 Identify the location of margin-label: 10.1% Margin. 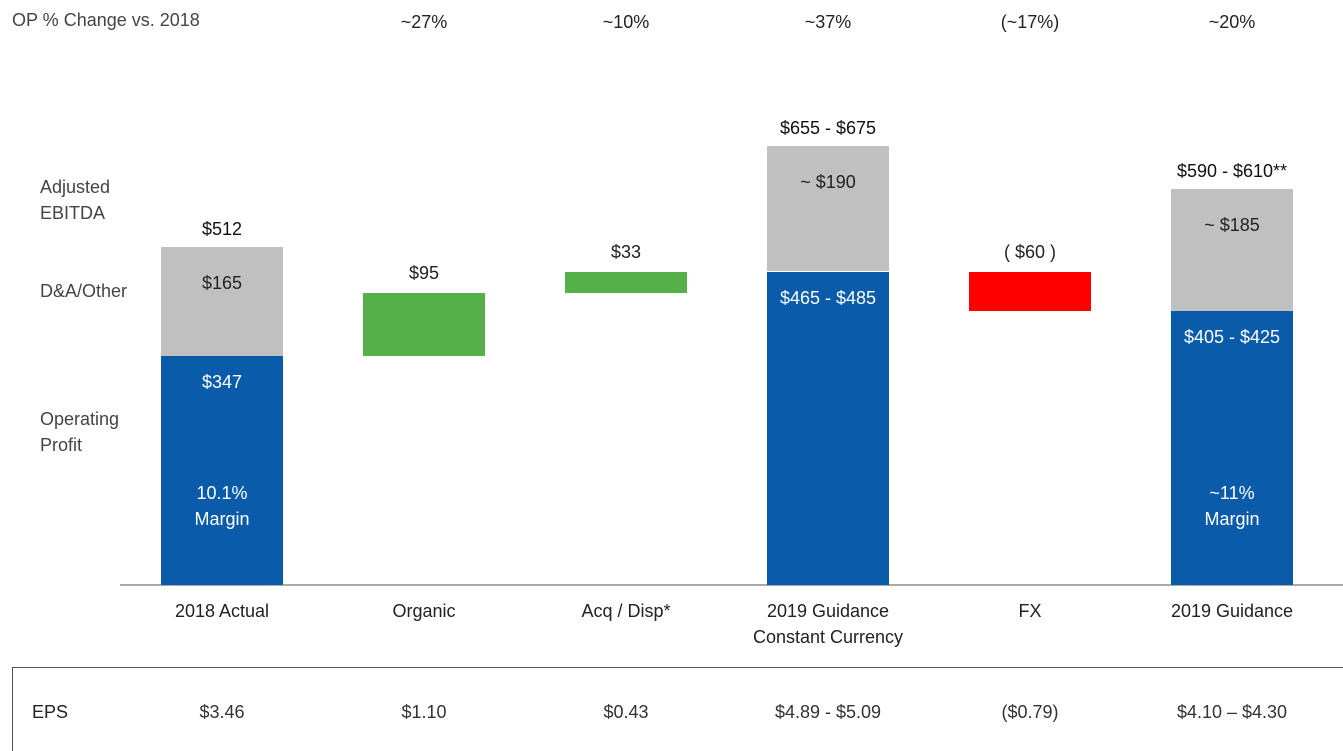
(222, 506).